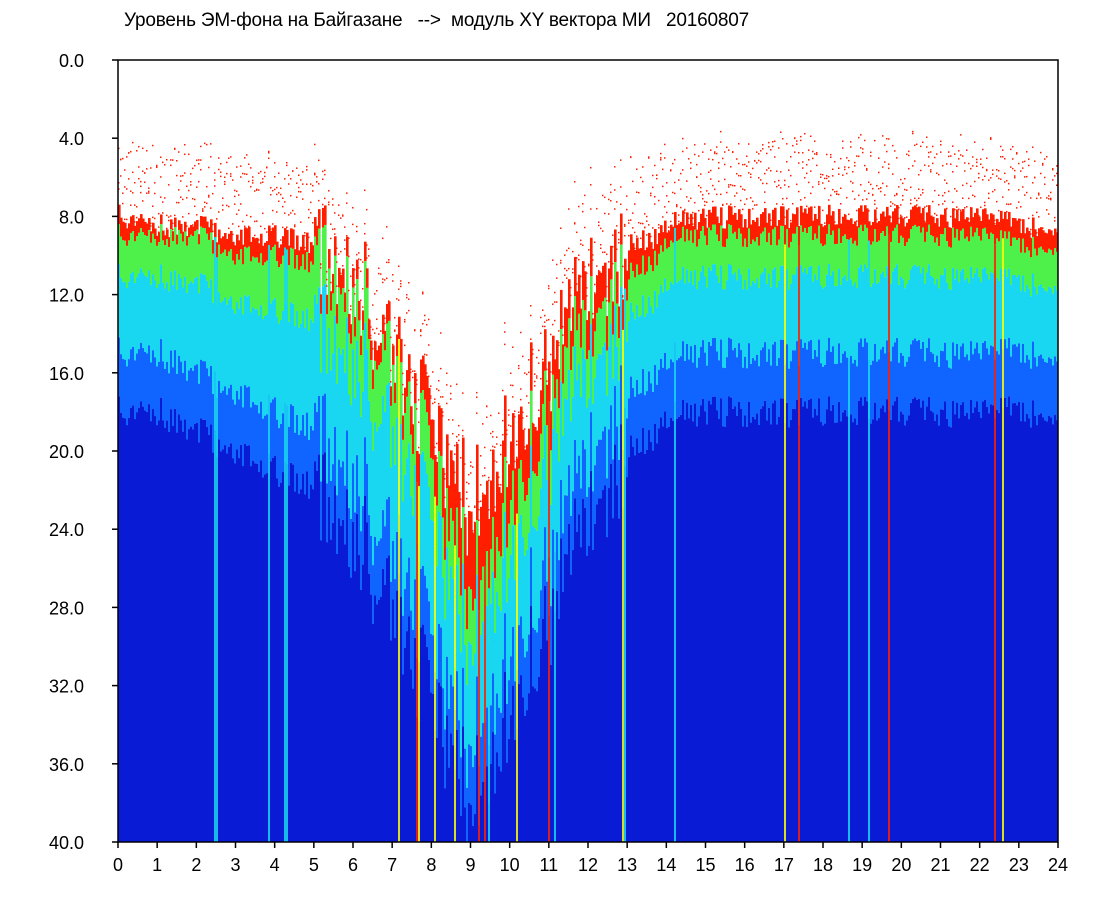  What do you see at coordinates (901, 865) in the screenshot?
I see `x-tick-label: 20` at bounding box center [901, 865].